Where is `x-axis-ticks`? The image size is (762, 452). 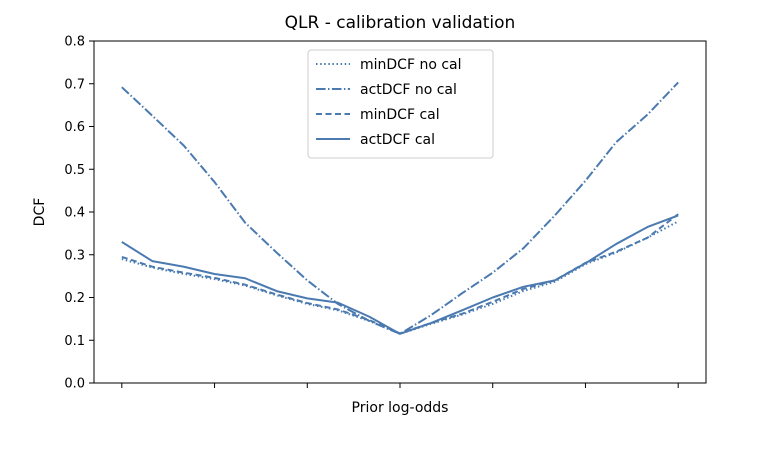 x-axis-ticks is located at coordinates (400, 385).